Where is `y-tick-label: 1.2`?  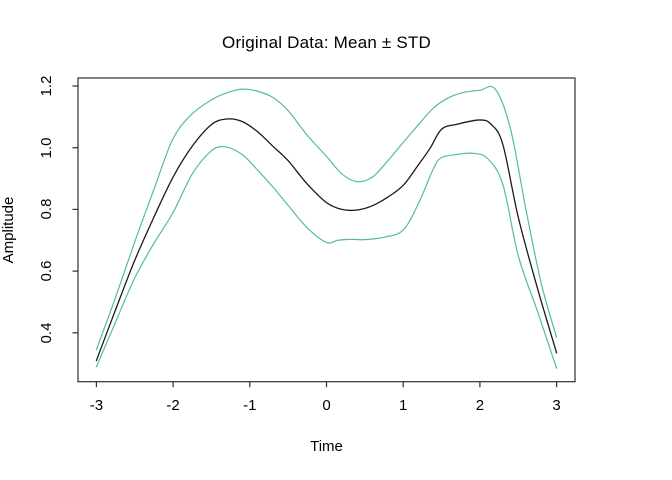
y-tick-label: 1.2 is located at coordinates (46, 86).